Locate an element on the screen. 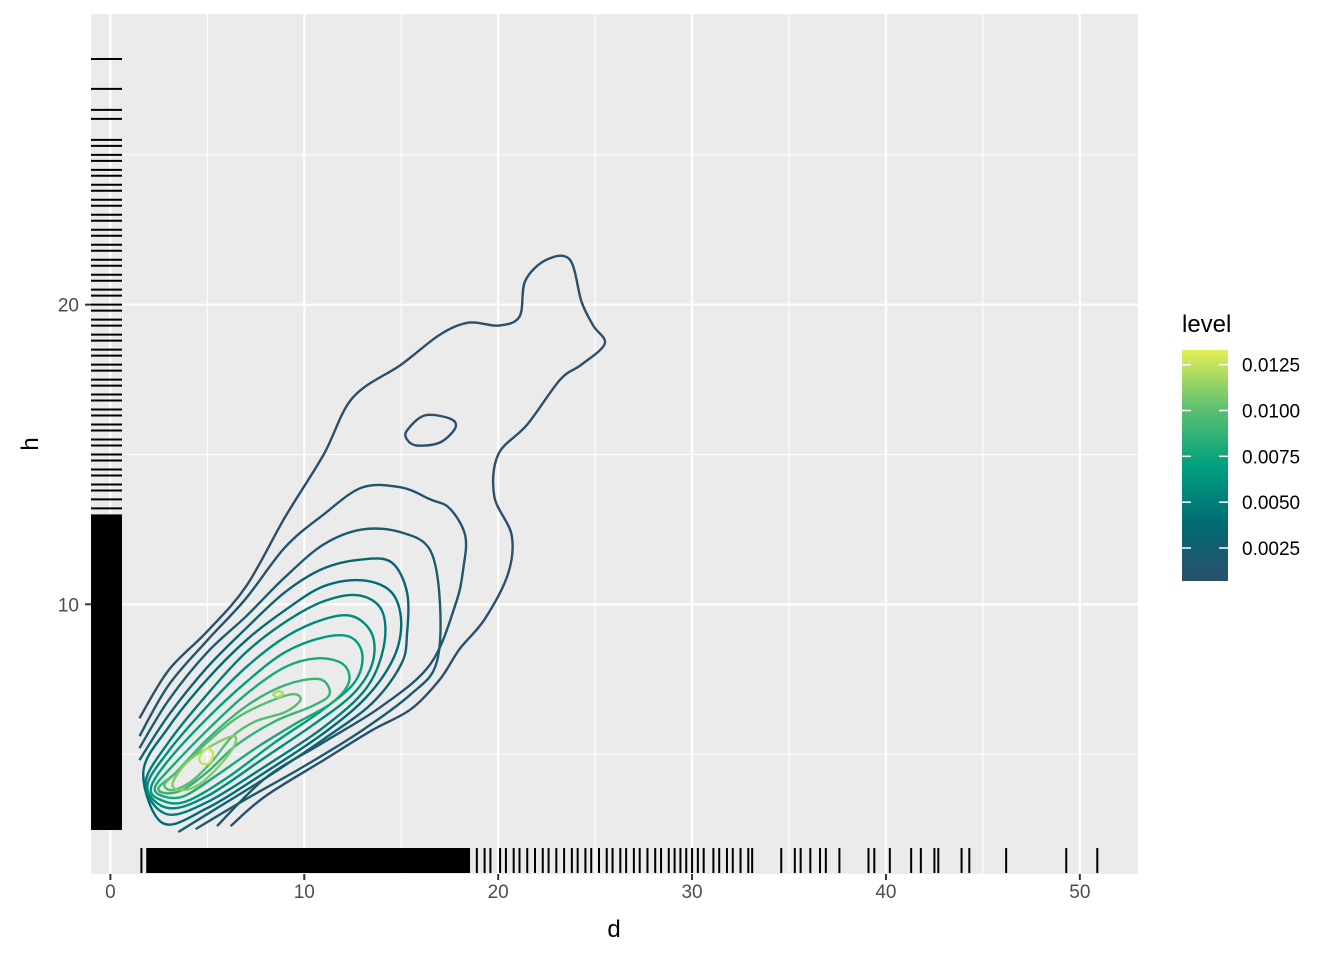 The width and height of the screenshot is (1344, 960). x-tick-label: 0 is located at coordinates (110, 892).